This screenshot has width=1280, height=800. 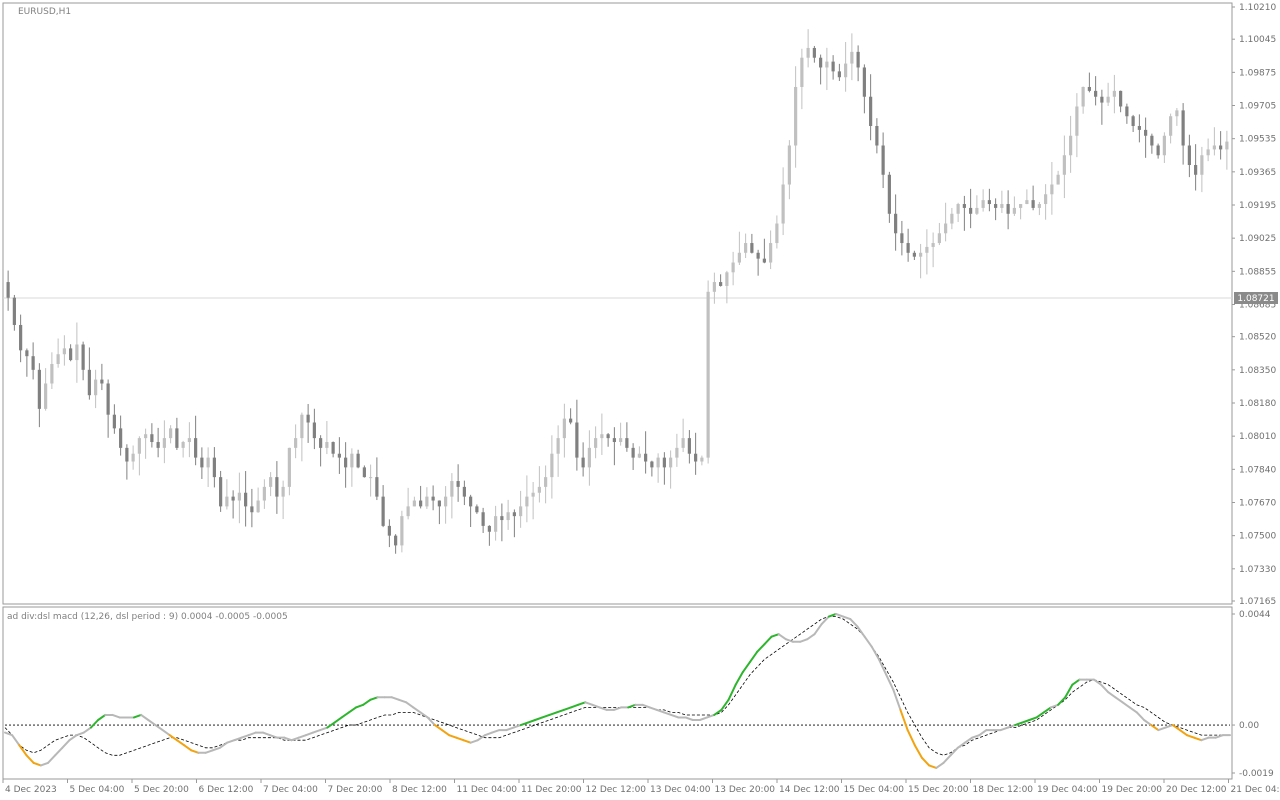 What do you see at coordinates (745, 790) in the screenshot?
I see `time-tick-label: 13 Dec 20:00` at bounding box center [745, 790].